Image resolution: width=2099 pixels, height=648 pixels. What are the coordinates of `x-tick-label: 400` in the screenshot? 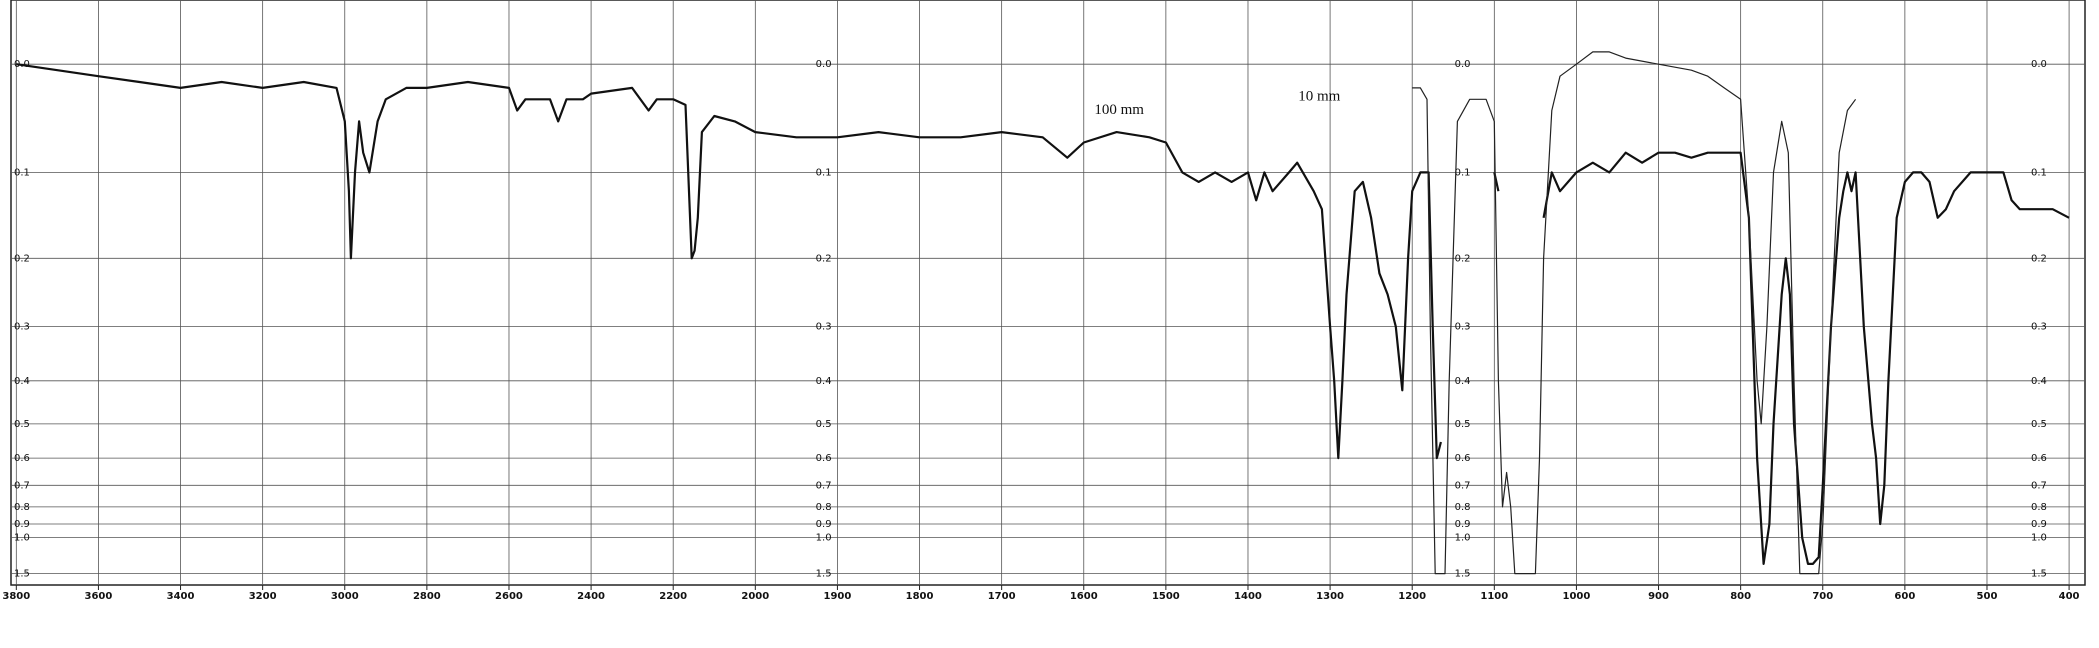 It's located at (2069, 596).